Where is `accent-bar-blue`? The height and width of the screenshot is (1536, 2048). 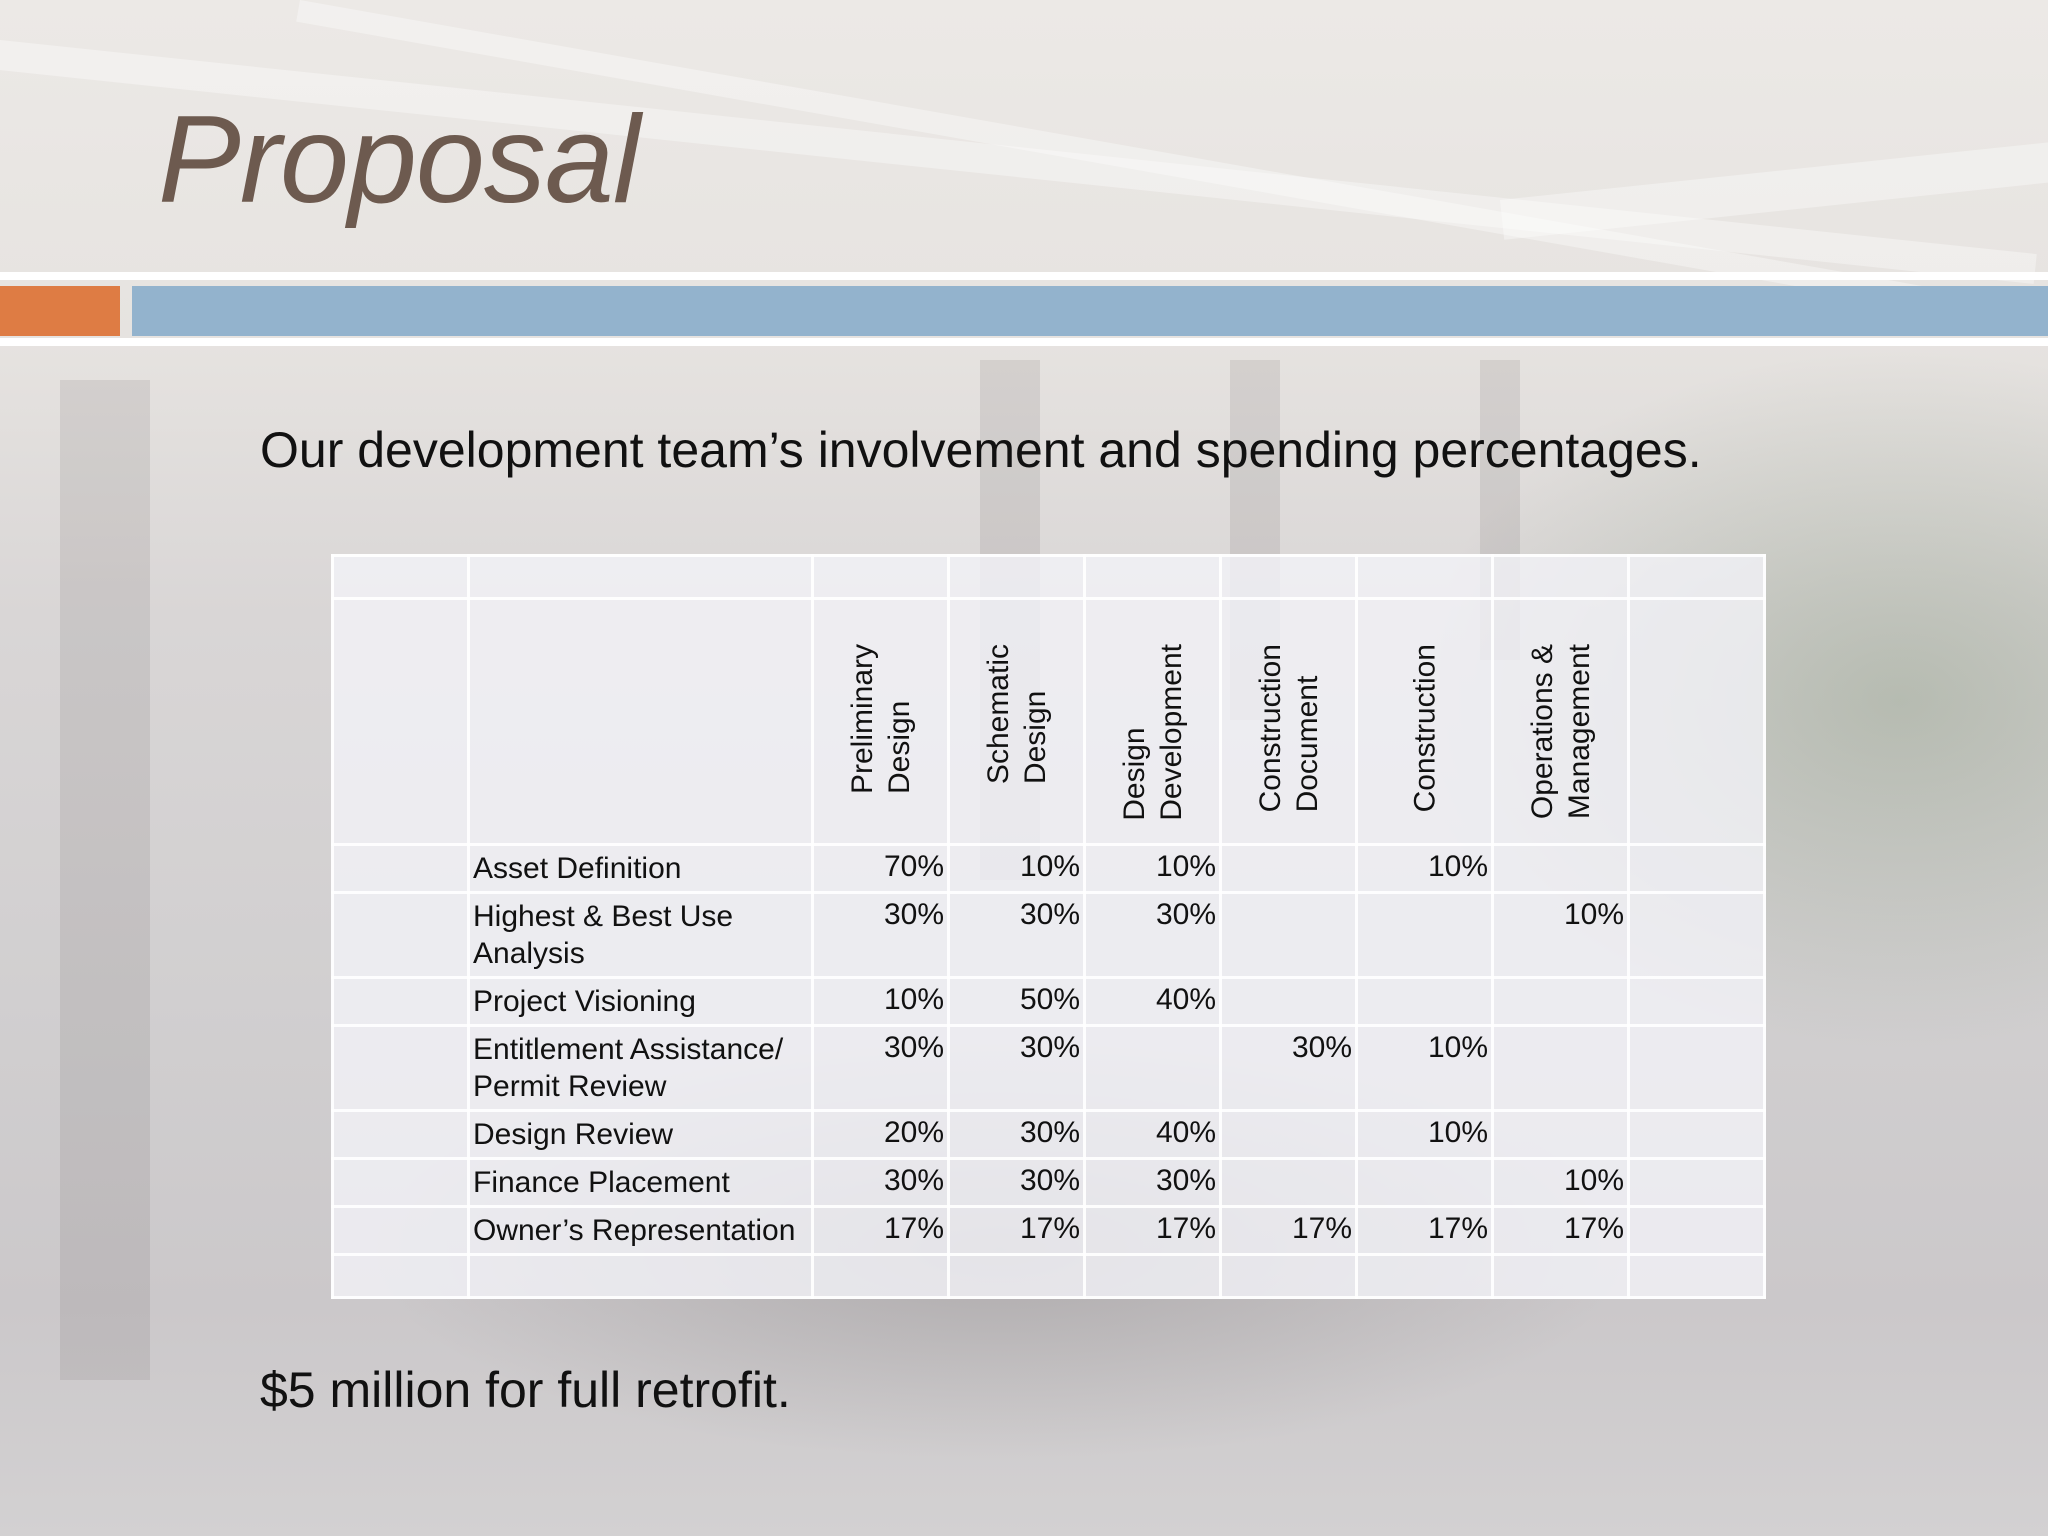 accent-bar-blue is located at coordinates (1090, 311).